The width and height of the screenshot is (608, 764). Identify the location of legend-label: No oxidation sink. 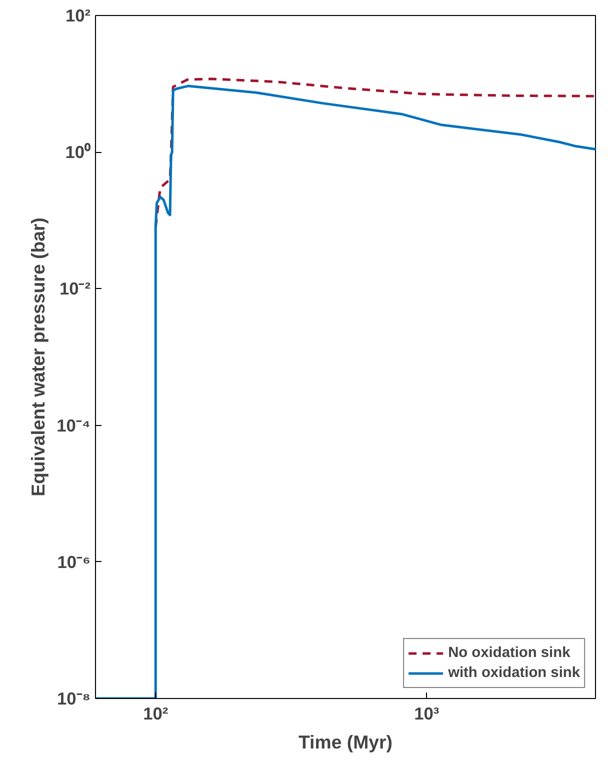
(509, 653).